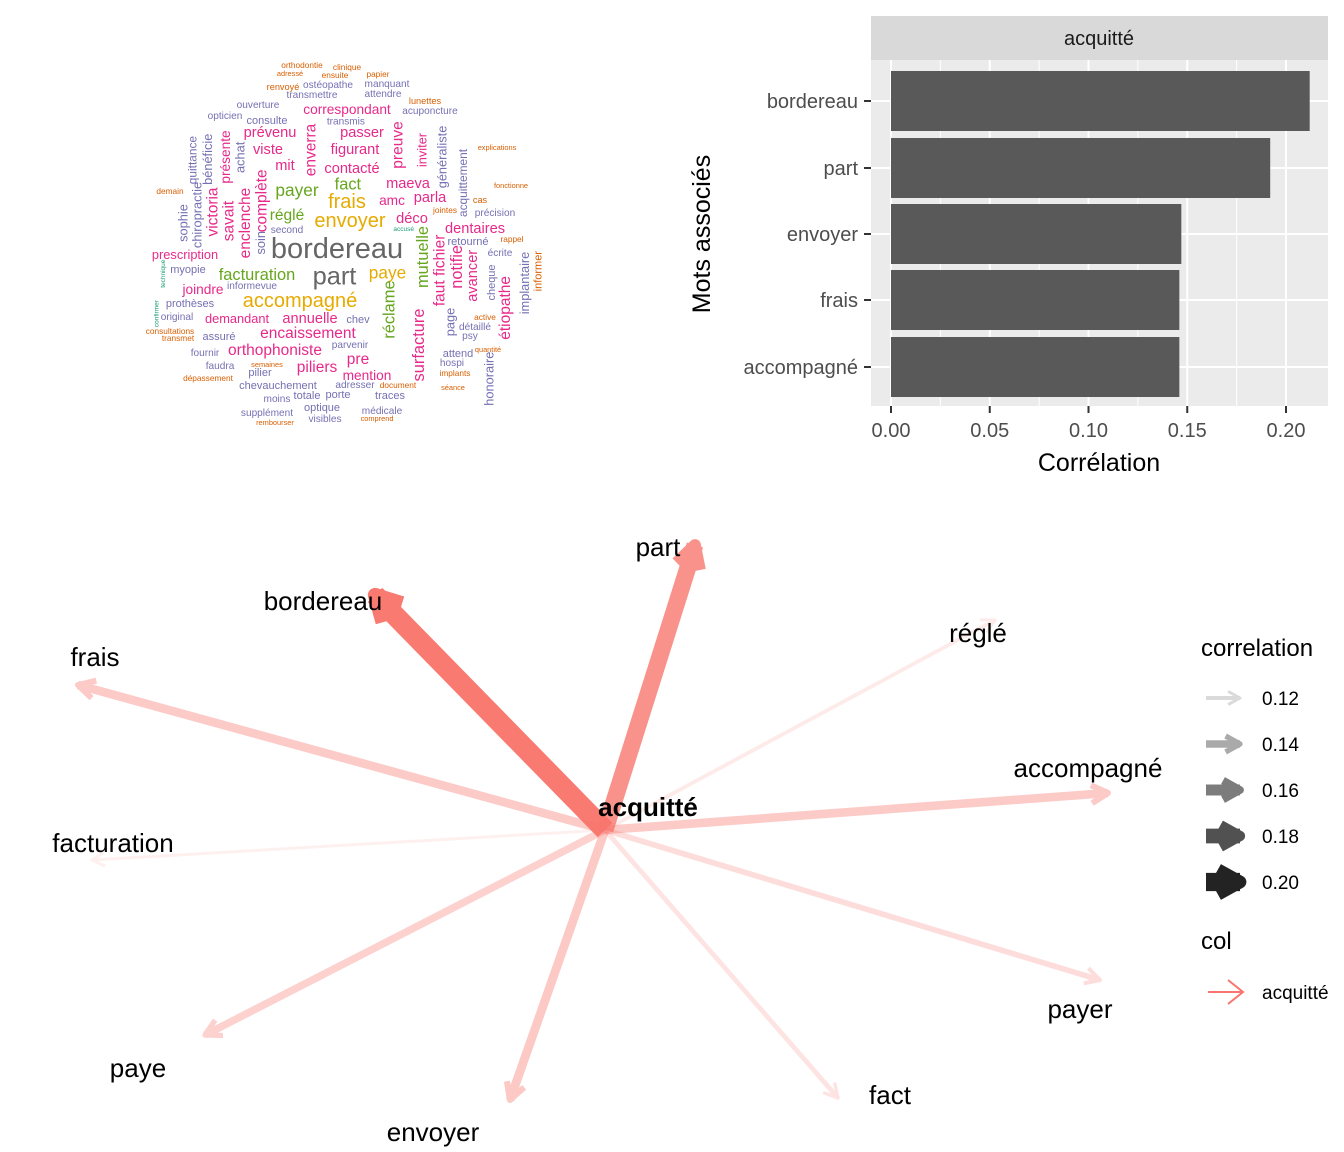 This screenshot has width=1344, height=1152. What do you see at coordinates (1280, 745) in the screenshot?
I see `legend-level-label: 0.14` at bounding box center [1280, 745].